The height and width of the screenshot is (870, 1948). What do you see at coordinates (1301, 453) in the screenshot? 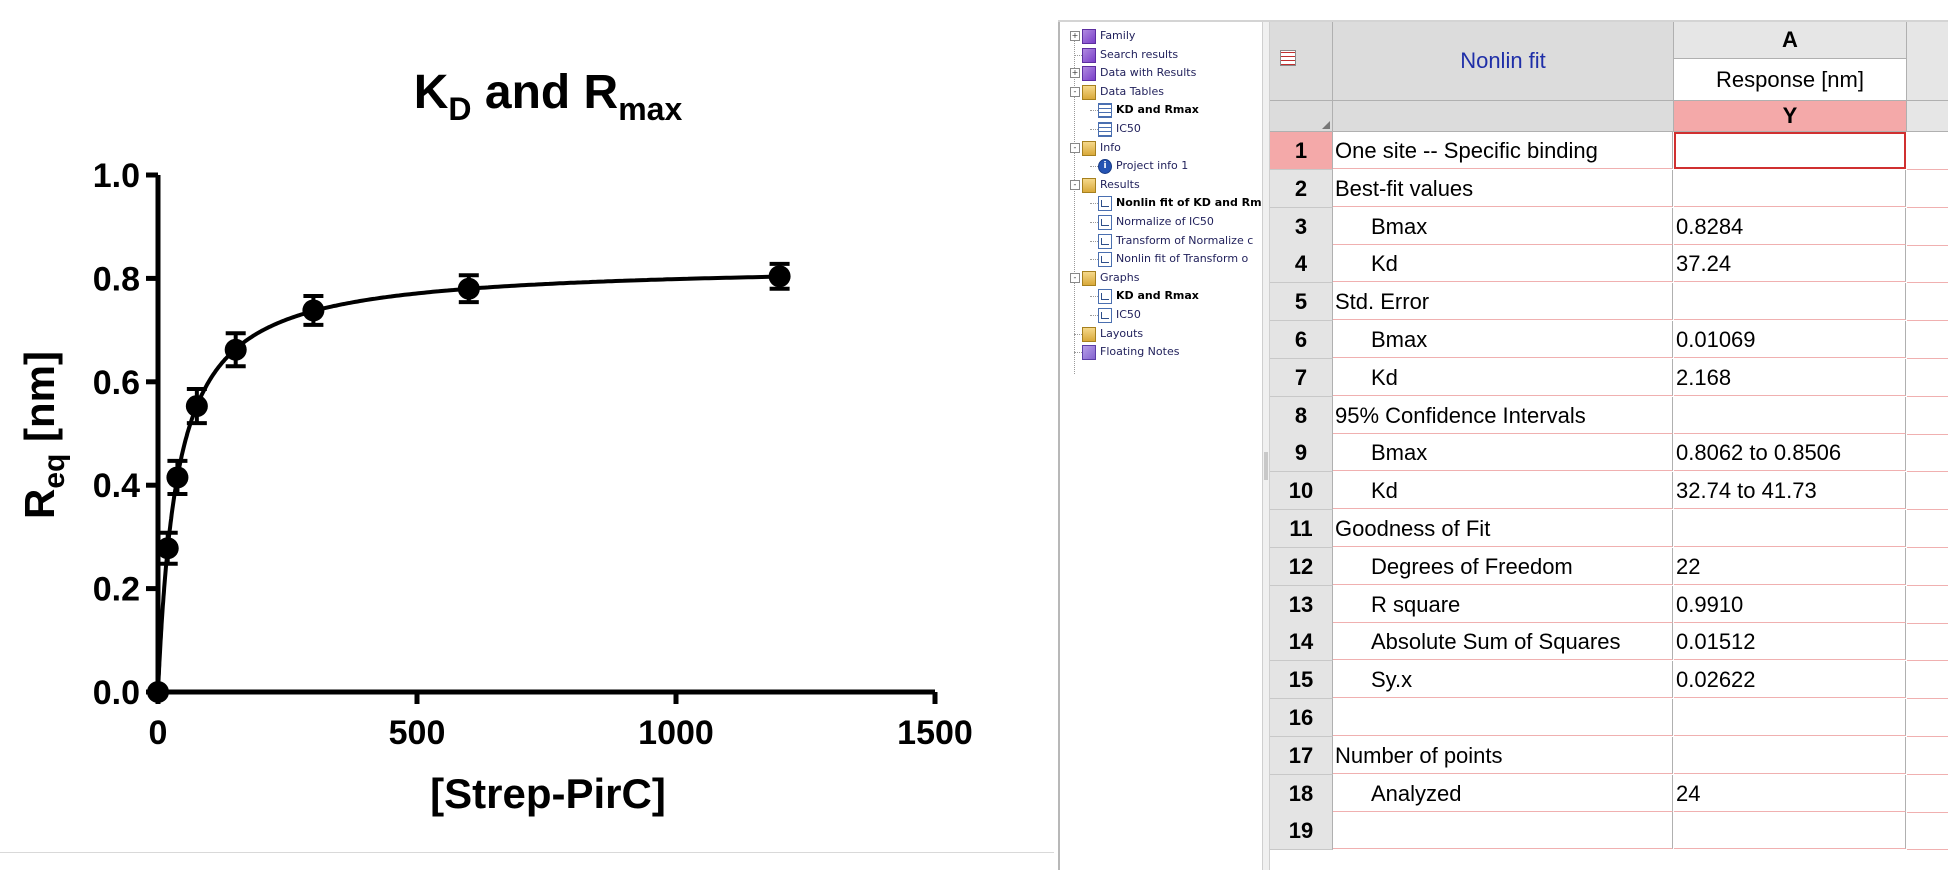
I see `row-number: 9` at bounding box center [1301, 453].